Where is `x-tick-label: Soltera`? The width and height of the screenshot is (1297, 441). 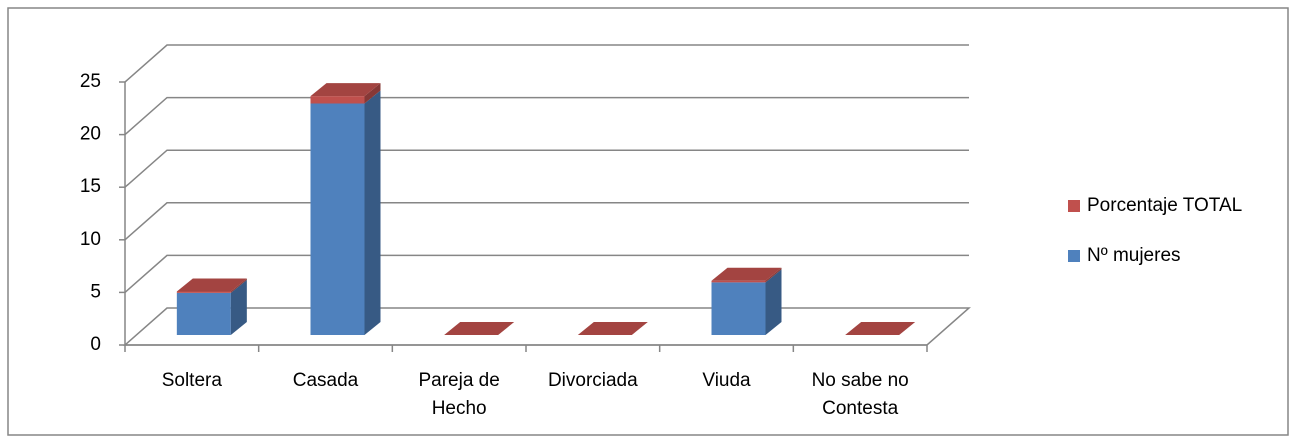 x-tick-label: Soltera is located at coordinates (192, 380).